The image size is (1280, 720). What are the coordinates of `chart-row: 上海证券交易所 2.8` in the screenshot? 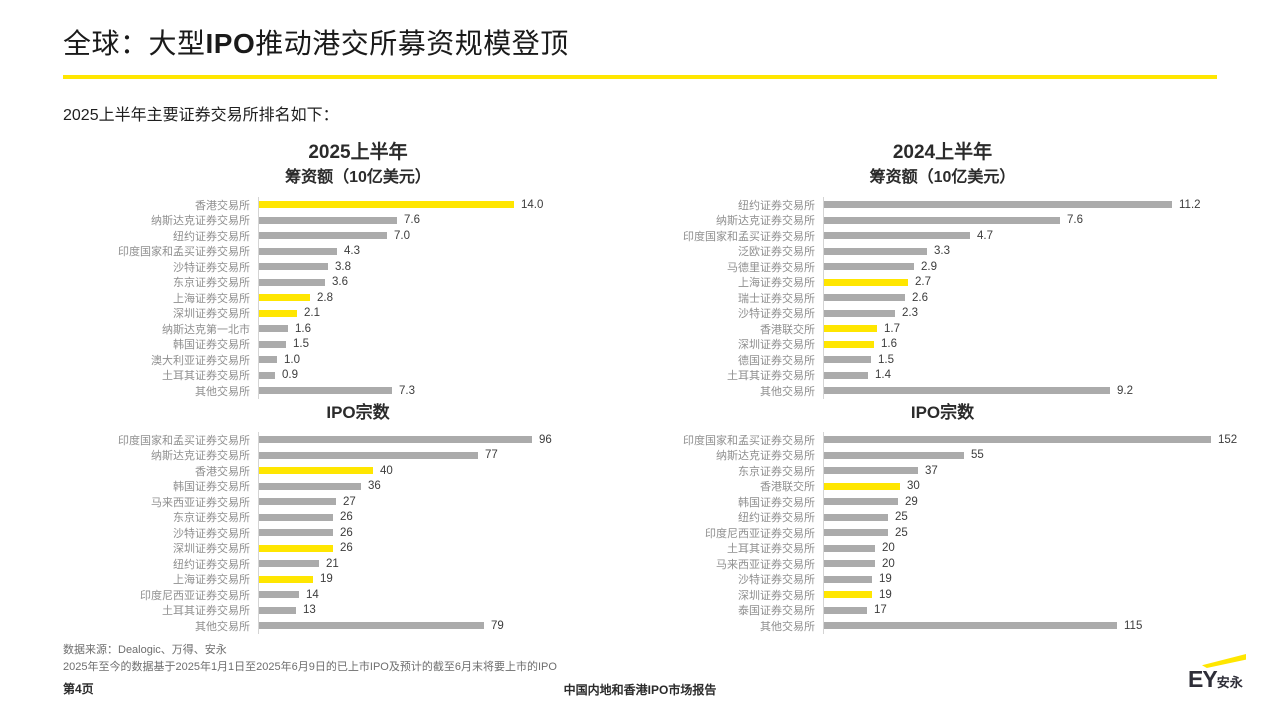 It's located at (358, 298).